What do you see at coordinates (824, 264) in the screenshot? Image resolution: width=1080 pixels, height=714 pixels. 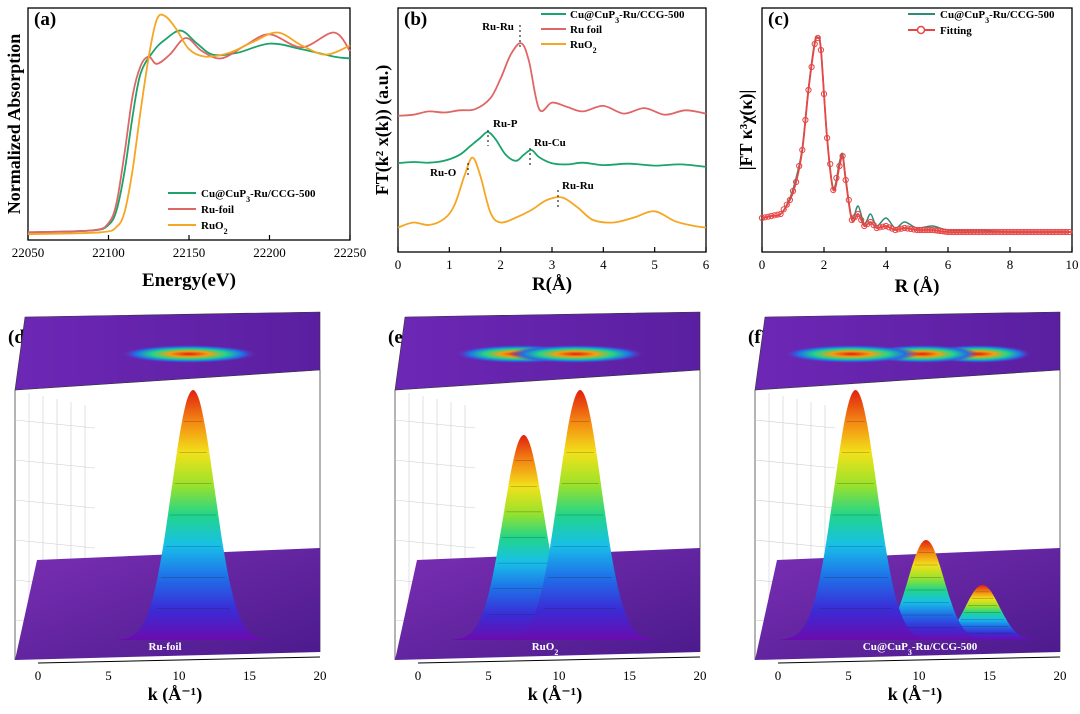 I see `panel-c-xtick-label: 2` at bounding box center [824, 264].